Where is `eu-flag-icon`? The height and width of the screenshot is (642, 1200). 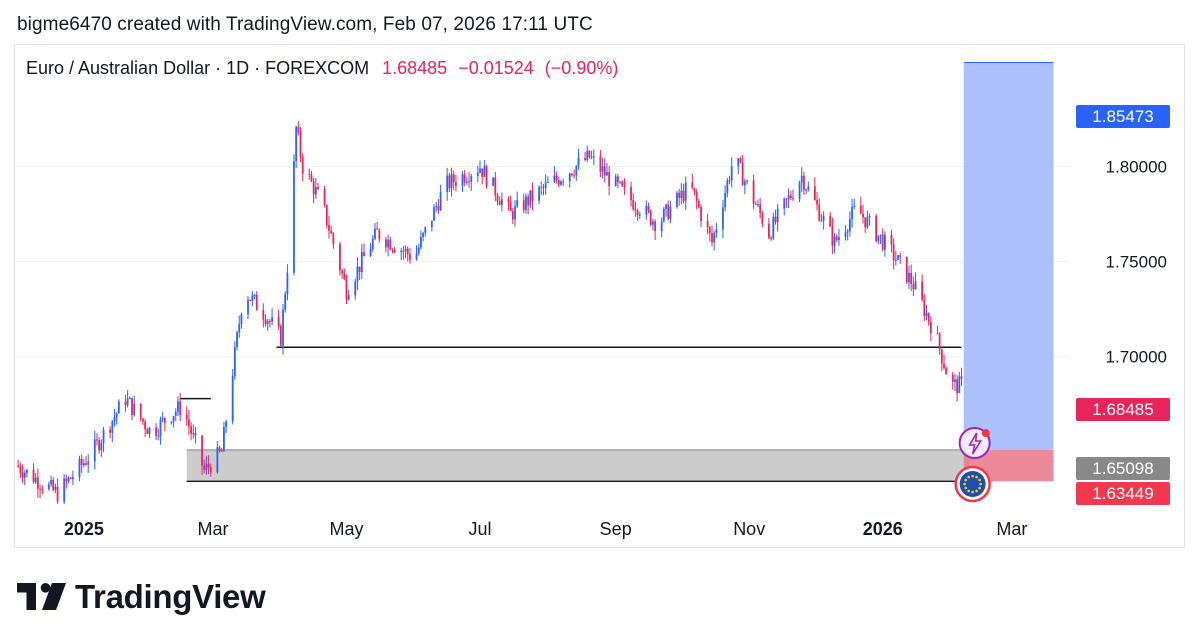
eu-flag-icon is located at coordinates (972, 484).